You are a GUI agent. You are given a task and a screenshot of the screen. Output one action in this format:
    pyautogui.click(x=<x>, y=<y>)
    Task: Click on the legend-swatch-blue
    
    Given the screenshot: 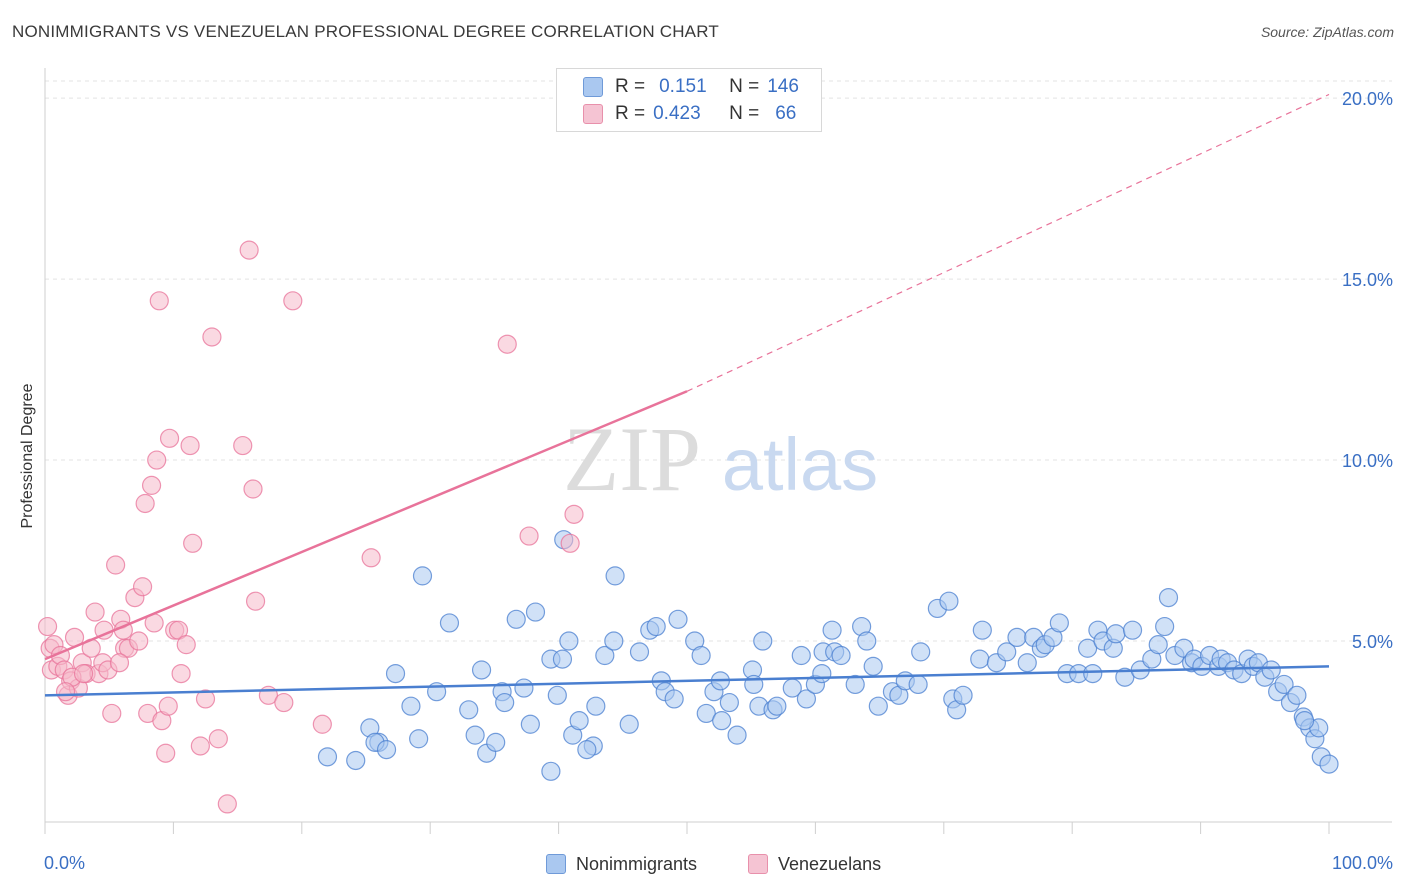 What is the action you would take?
    pyautogui.click(x=593, y=87)
    